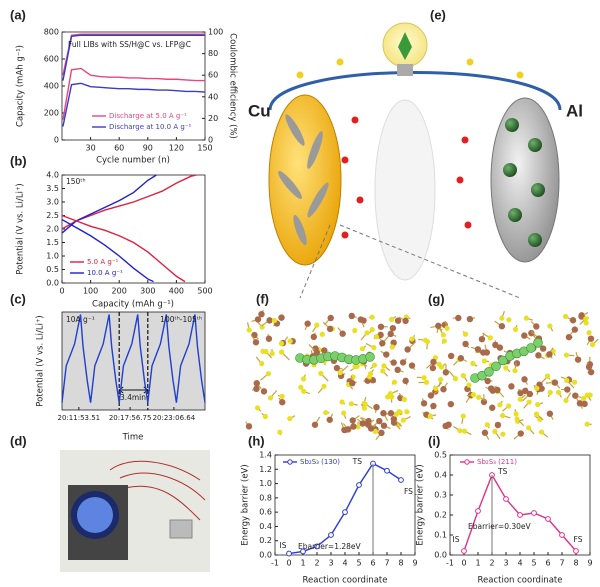 The height and width of the screenshot is (587, 600). Describe the element at coordinates (463, 563) in the screenshot. I see `x-tick-label: 0` at that location.